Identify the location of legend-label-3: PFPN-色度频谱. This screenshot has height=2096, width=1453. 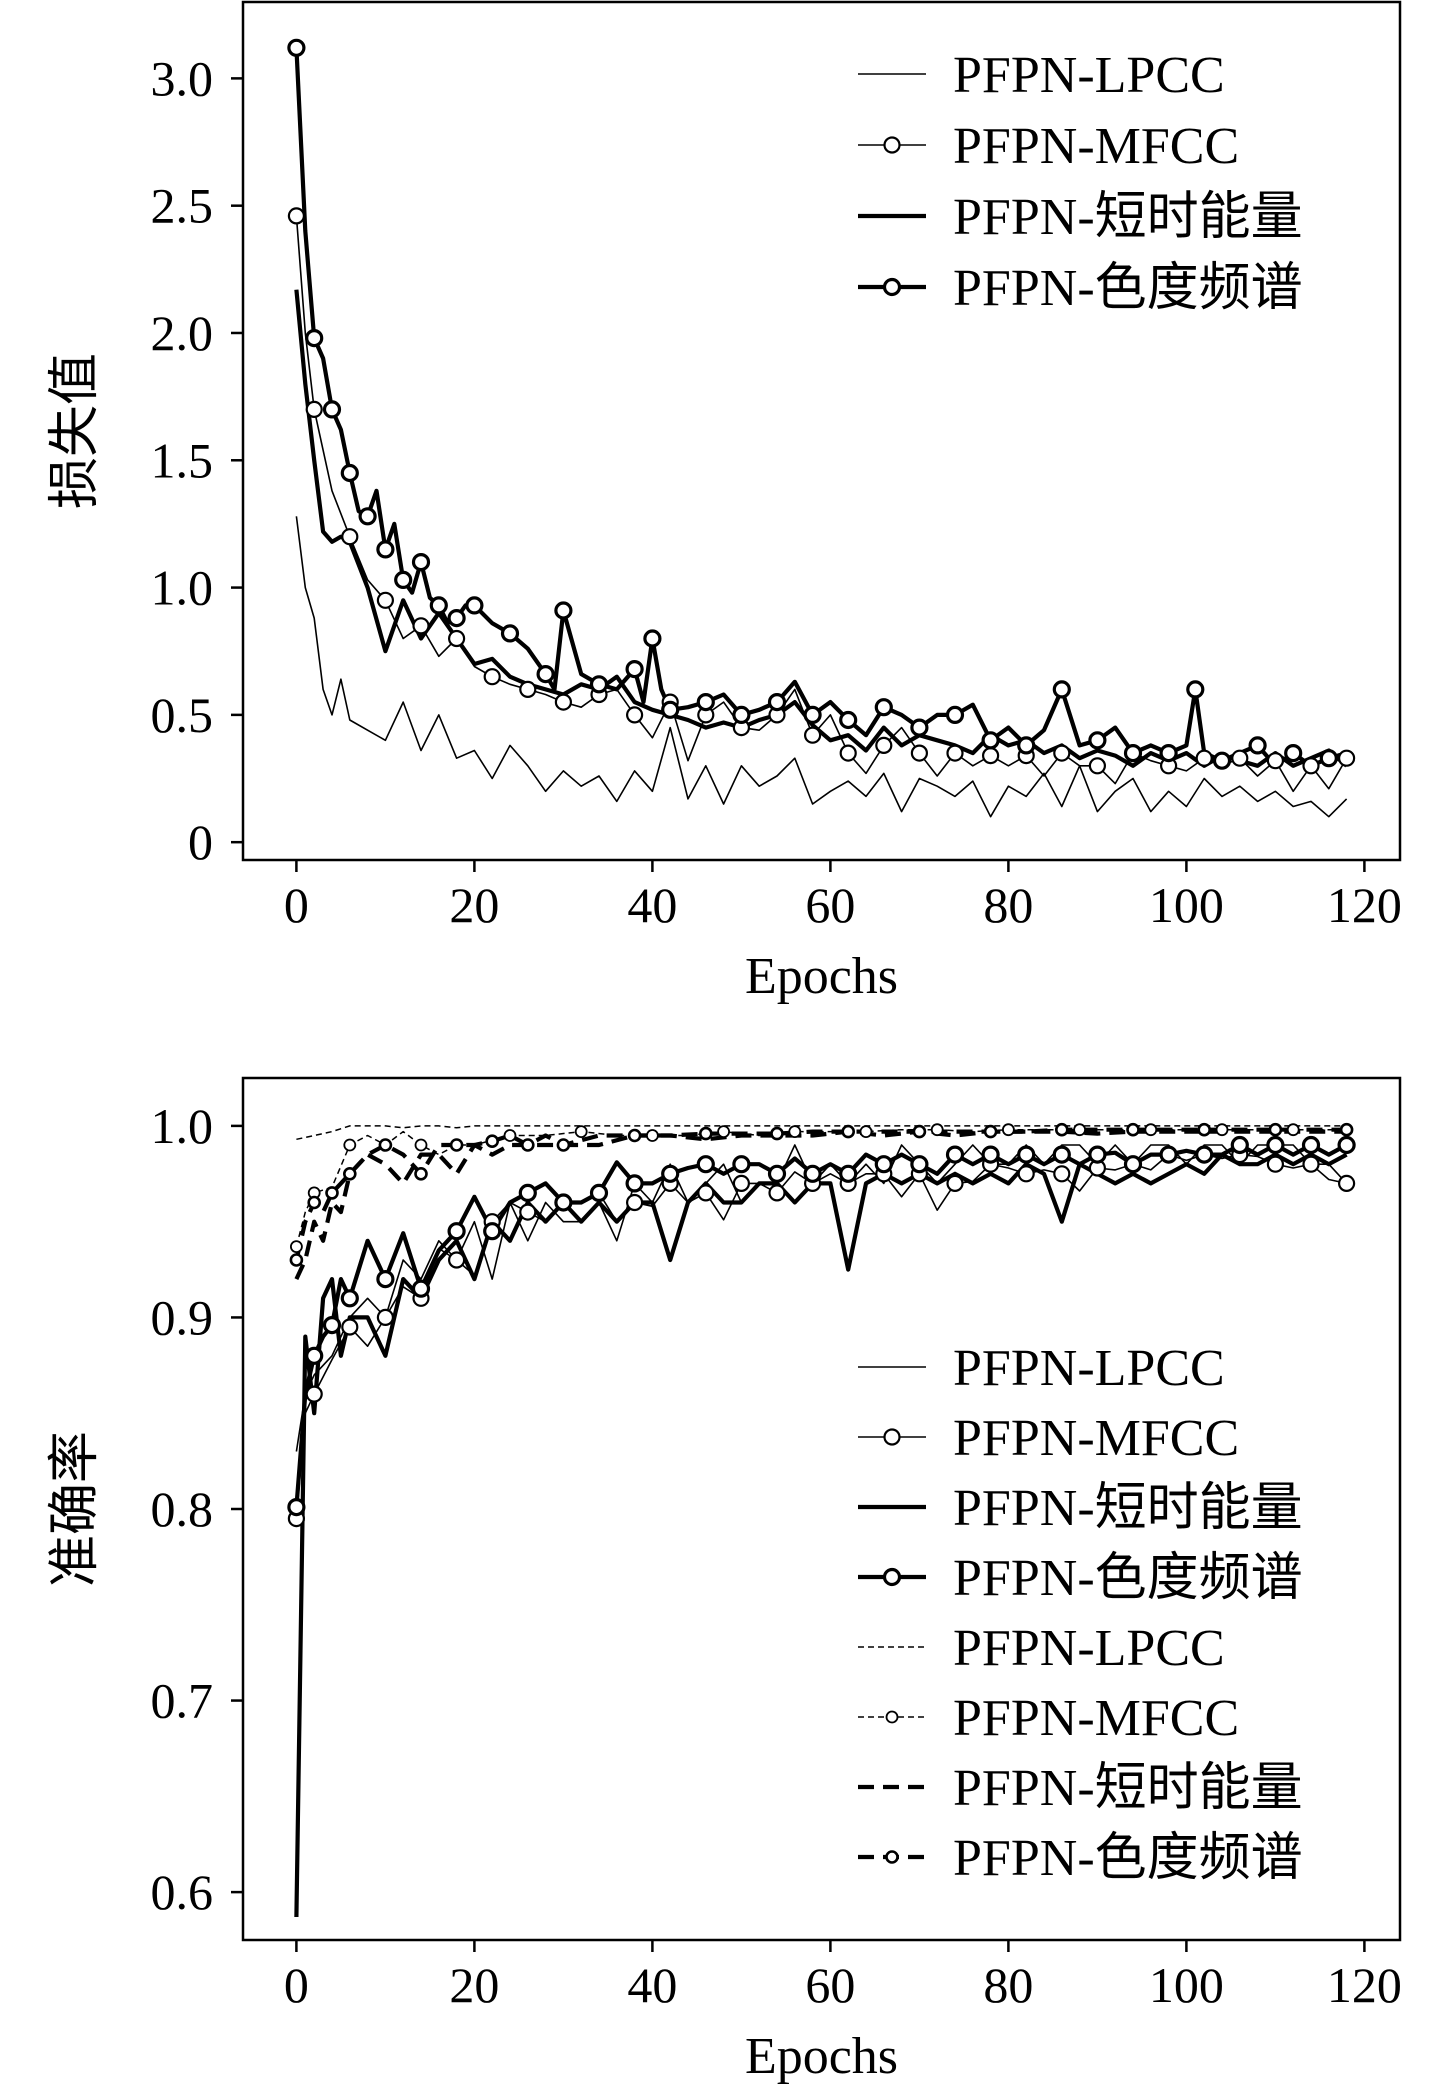
(1128, 288).